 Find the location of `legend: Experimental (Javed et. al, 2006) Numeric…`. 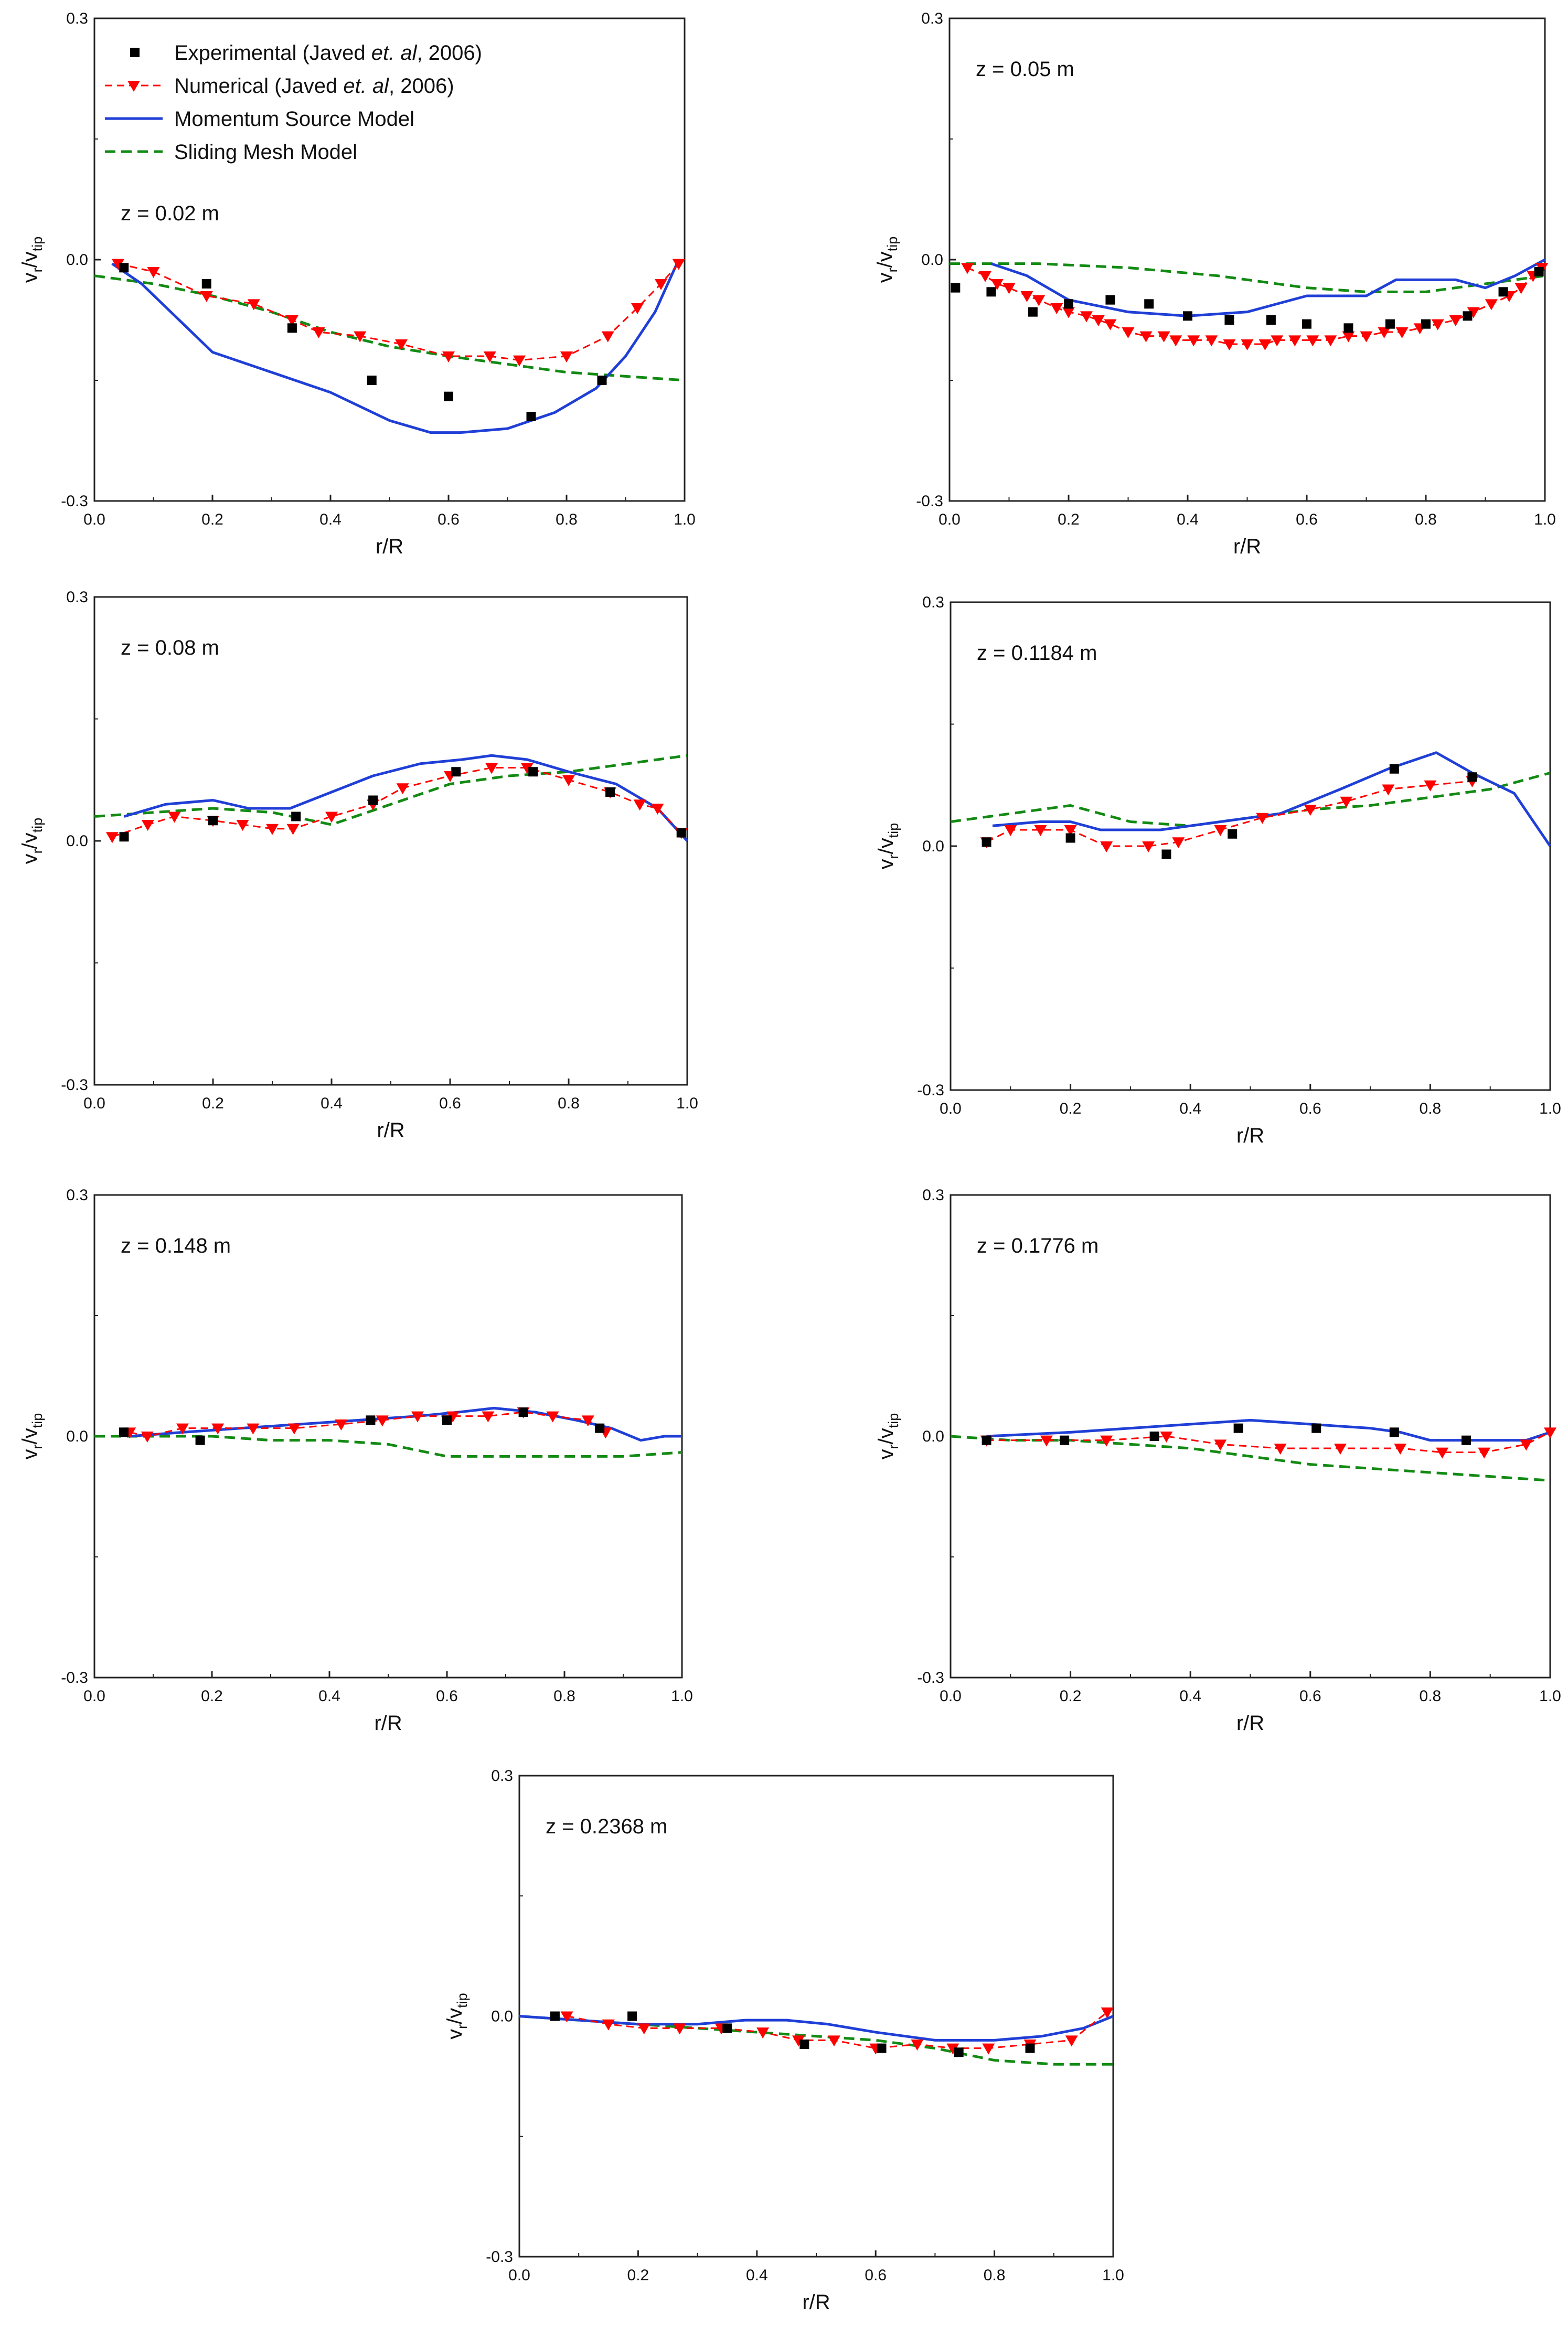

legend: Experimental (Javed et. al, 2006) Numeric… is located at coordinates (293, 103).